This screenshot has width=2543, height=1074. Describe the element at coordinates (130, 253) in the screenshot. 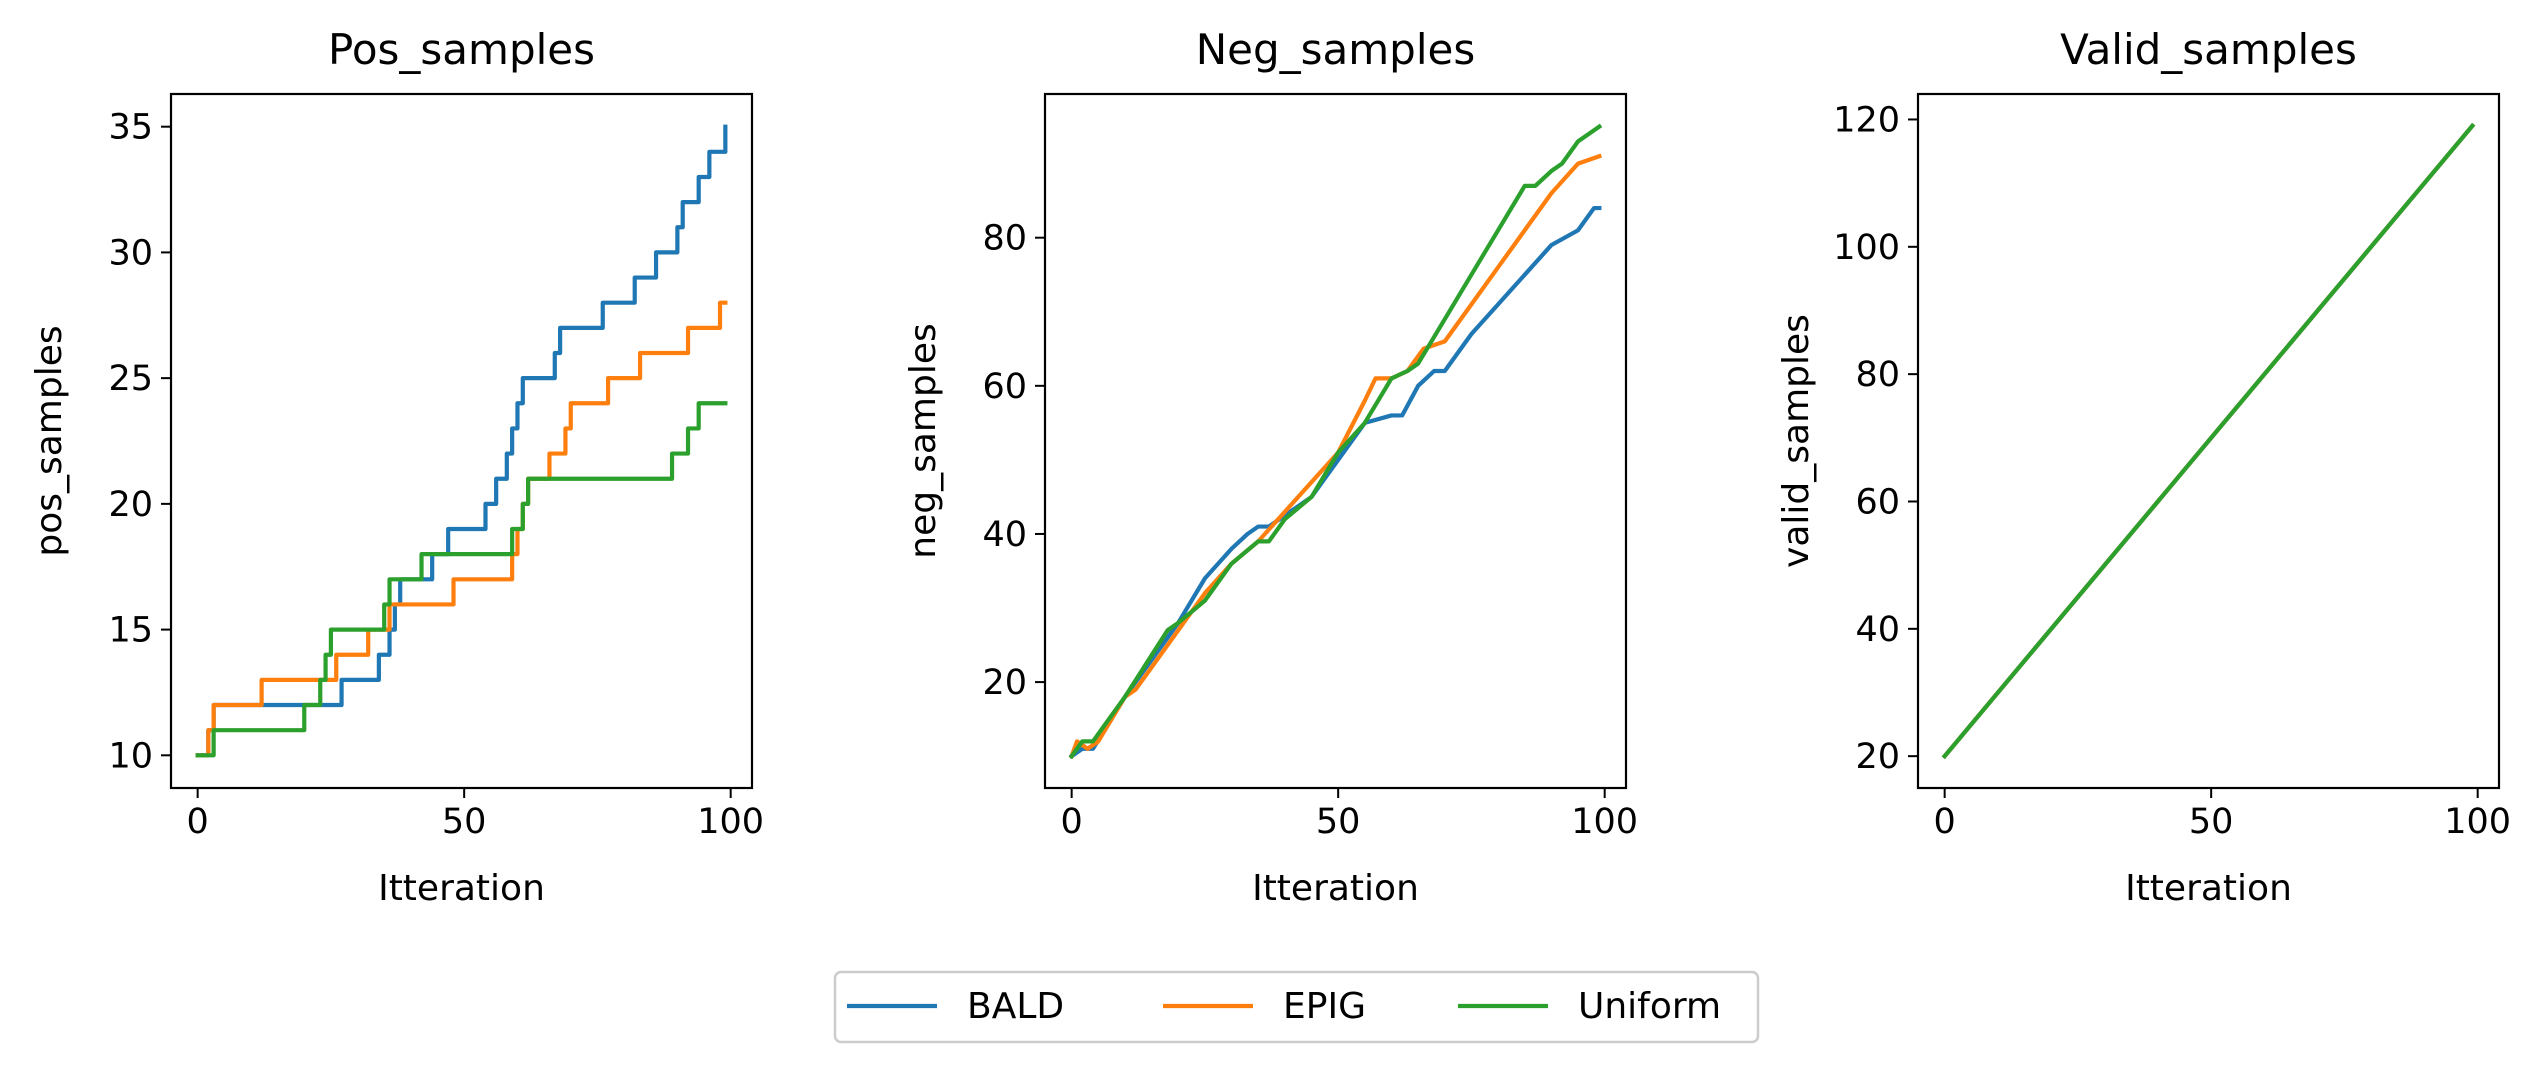

I see `y-tick-label: 30` at that location.